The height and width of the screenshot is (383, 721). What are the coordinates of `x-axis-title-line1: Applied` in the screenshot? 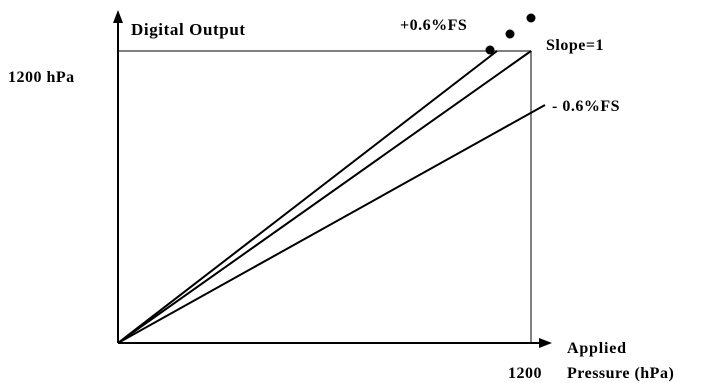 It's located at (597, 348).